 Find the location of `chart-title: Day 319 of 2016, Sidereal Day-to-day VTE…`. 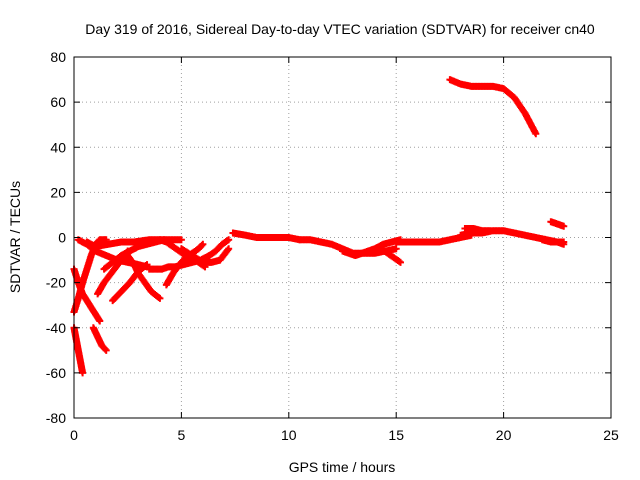

chart-title: Day 319 of 2016, Sidereal Day-to-day VTE… is located at coordinates (340, 29).